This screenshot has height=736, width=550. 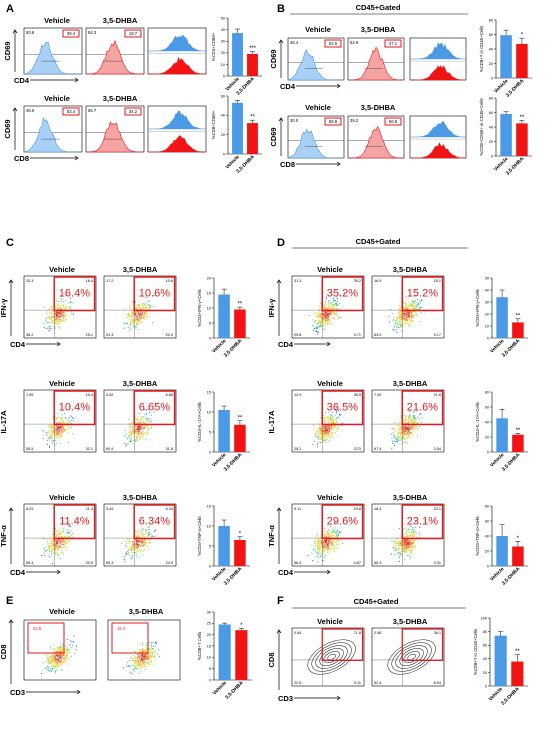 I want to click on y-tick-label: 80, so click(x=487, y=392).